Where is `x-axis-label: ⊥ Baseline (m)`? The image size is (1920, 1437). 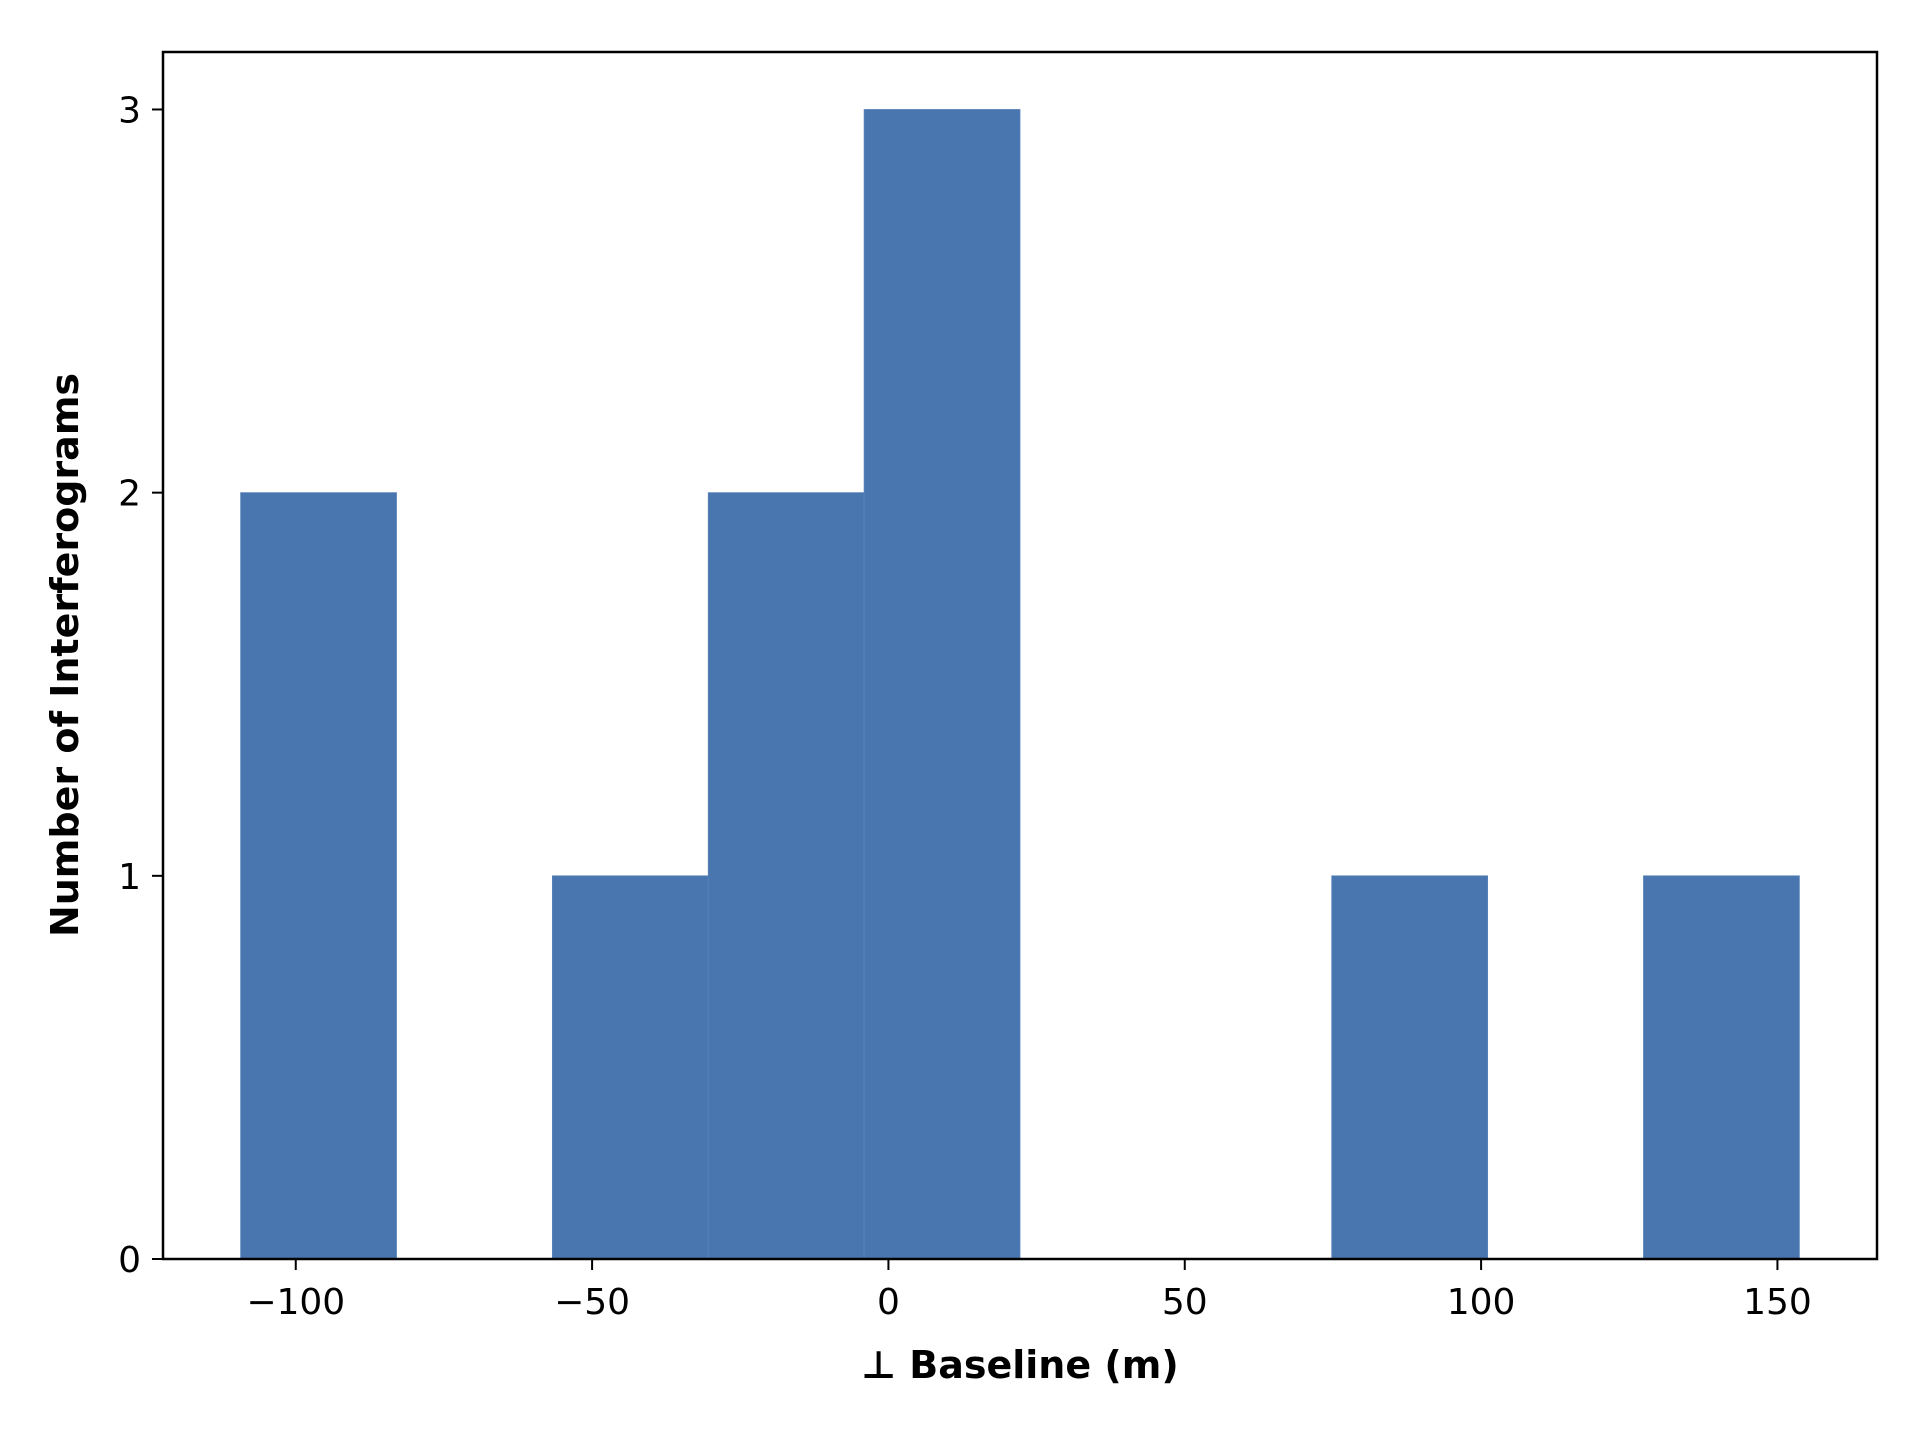 x-axis-label: ⊥ Baseline (m) is located at coordinates (1019, 1365).